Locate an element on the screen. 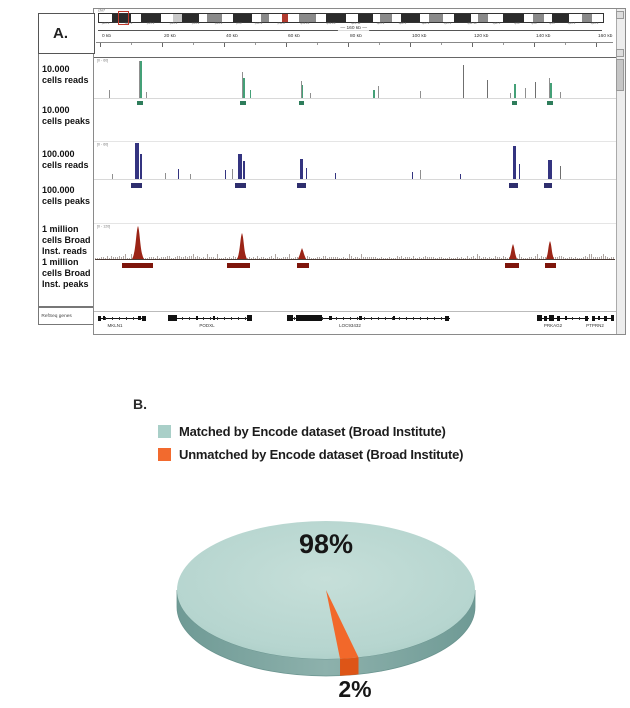  gene-name: PTPRN2 is located at coordinates (595, 326).